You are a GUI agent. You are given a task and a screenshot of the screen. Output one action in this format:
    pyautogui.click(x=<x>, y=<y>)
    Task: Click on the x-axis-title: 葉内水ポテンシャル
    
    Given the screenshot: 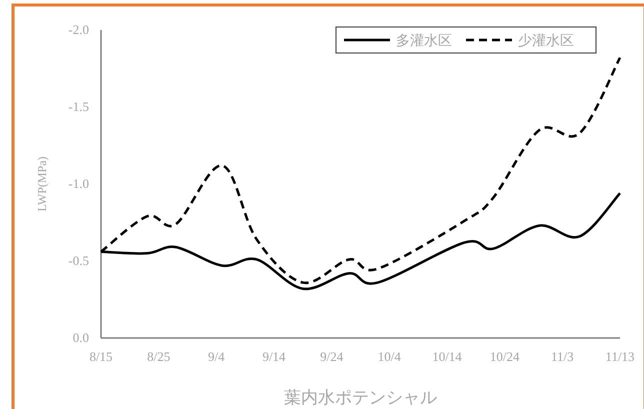 What is the action you would take?
    pyautogui.click(x=360, y=397)
    